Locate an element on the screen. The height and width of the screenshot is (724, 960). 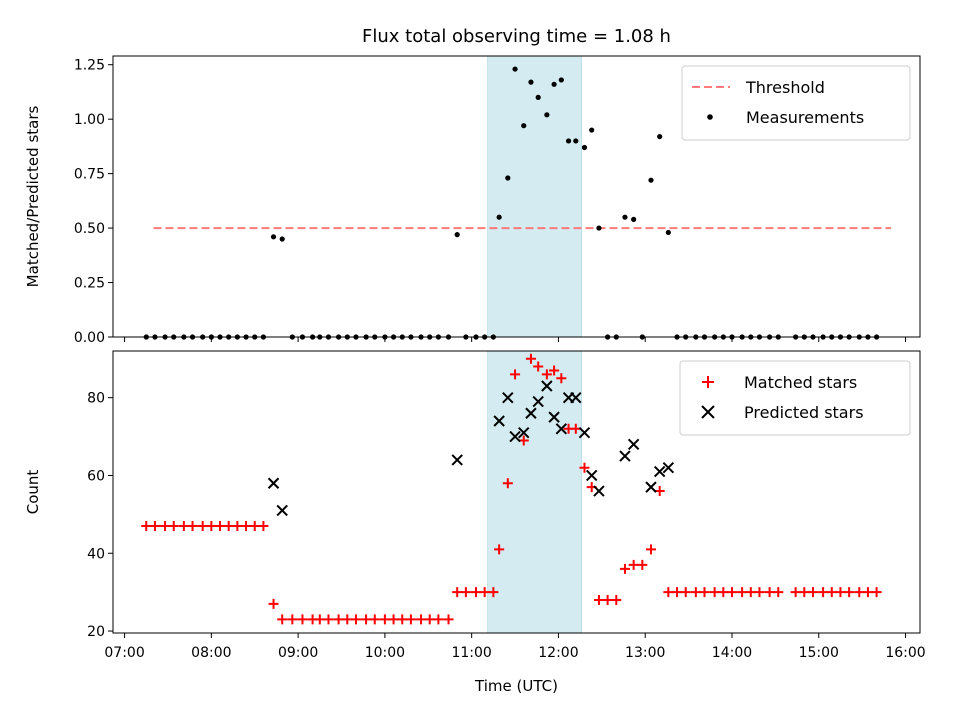
y-tick-label: 60 is located at coordinates (96, 476).